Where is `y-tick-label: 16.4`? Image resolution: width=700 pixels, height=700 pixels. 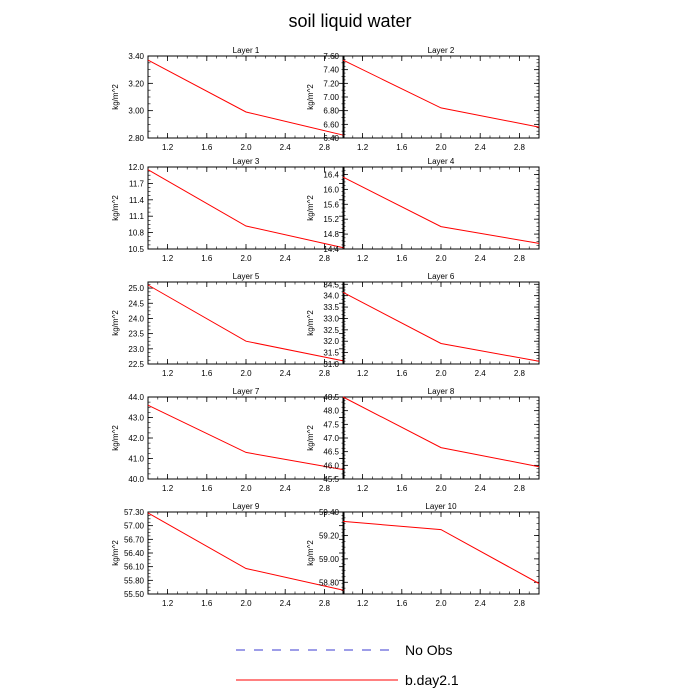 y-tick-label: 16.4 is located at coordinates (331, 174).